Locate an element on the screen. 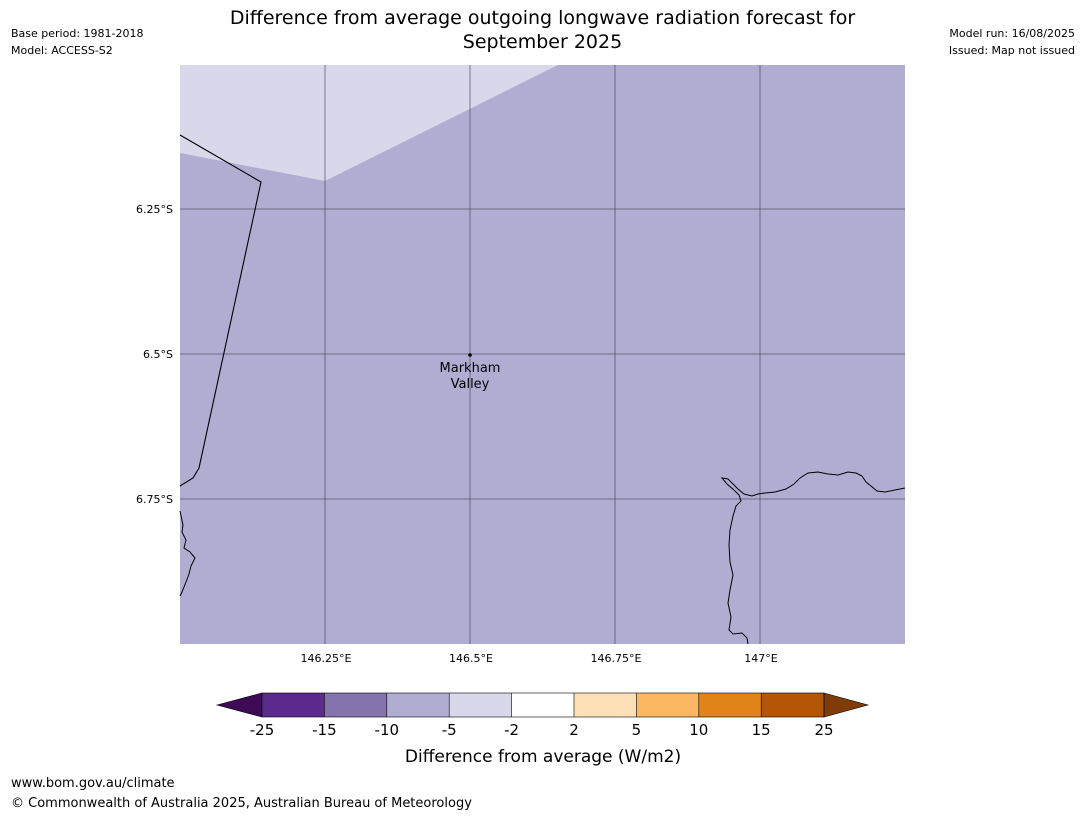 The height and width of the screenshot is (816, 1085). place-label-line-2: Valley is located at coordinates (470, 384).